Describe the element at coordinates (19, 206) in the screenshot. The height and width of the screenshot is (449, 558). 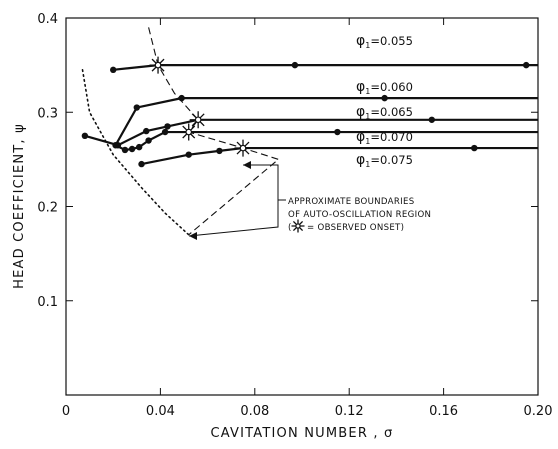
I see `y-axis-title: HEAD COEFFICIENT, ψ` at that location.